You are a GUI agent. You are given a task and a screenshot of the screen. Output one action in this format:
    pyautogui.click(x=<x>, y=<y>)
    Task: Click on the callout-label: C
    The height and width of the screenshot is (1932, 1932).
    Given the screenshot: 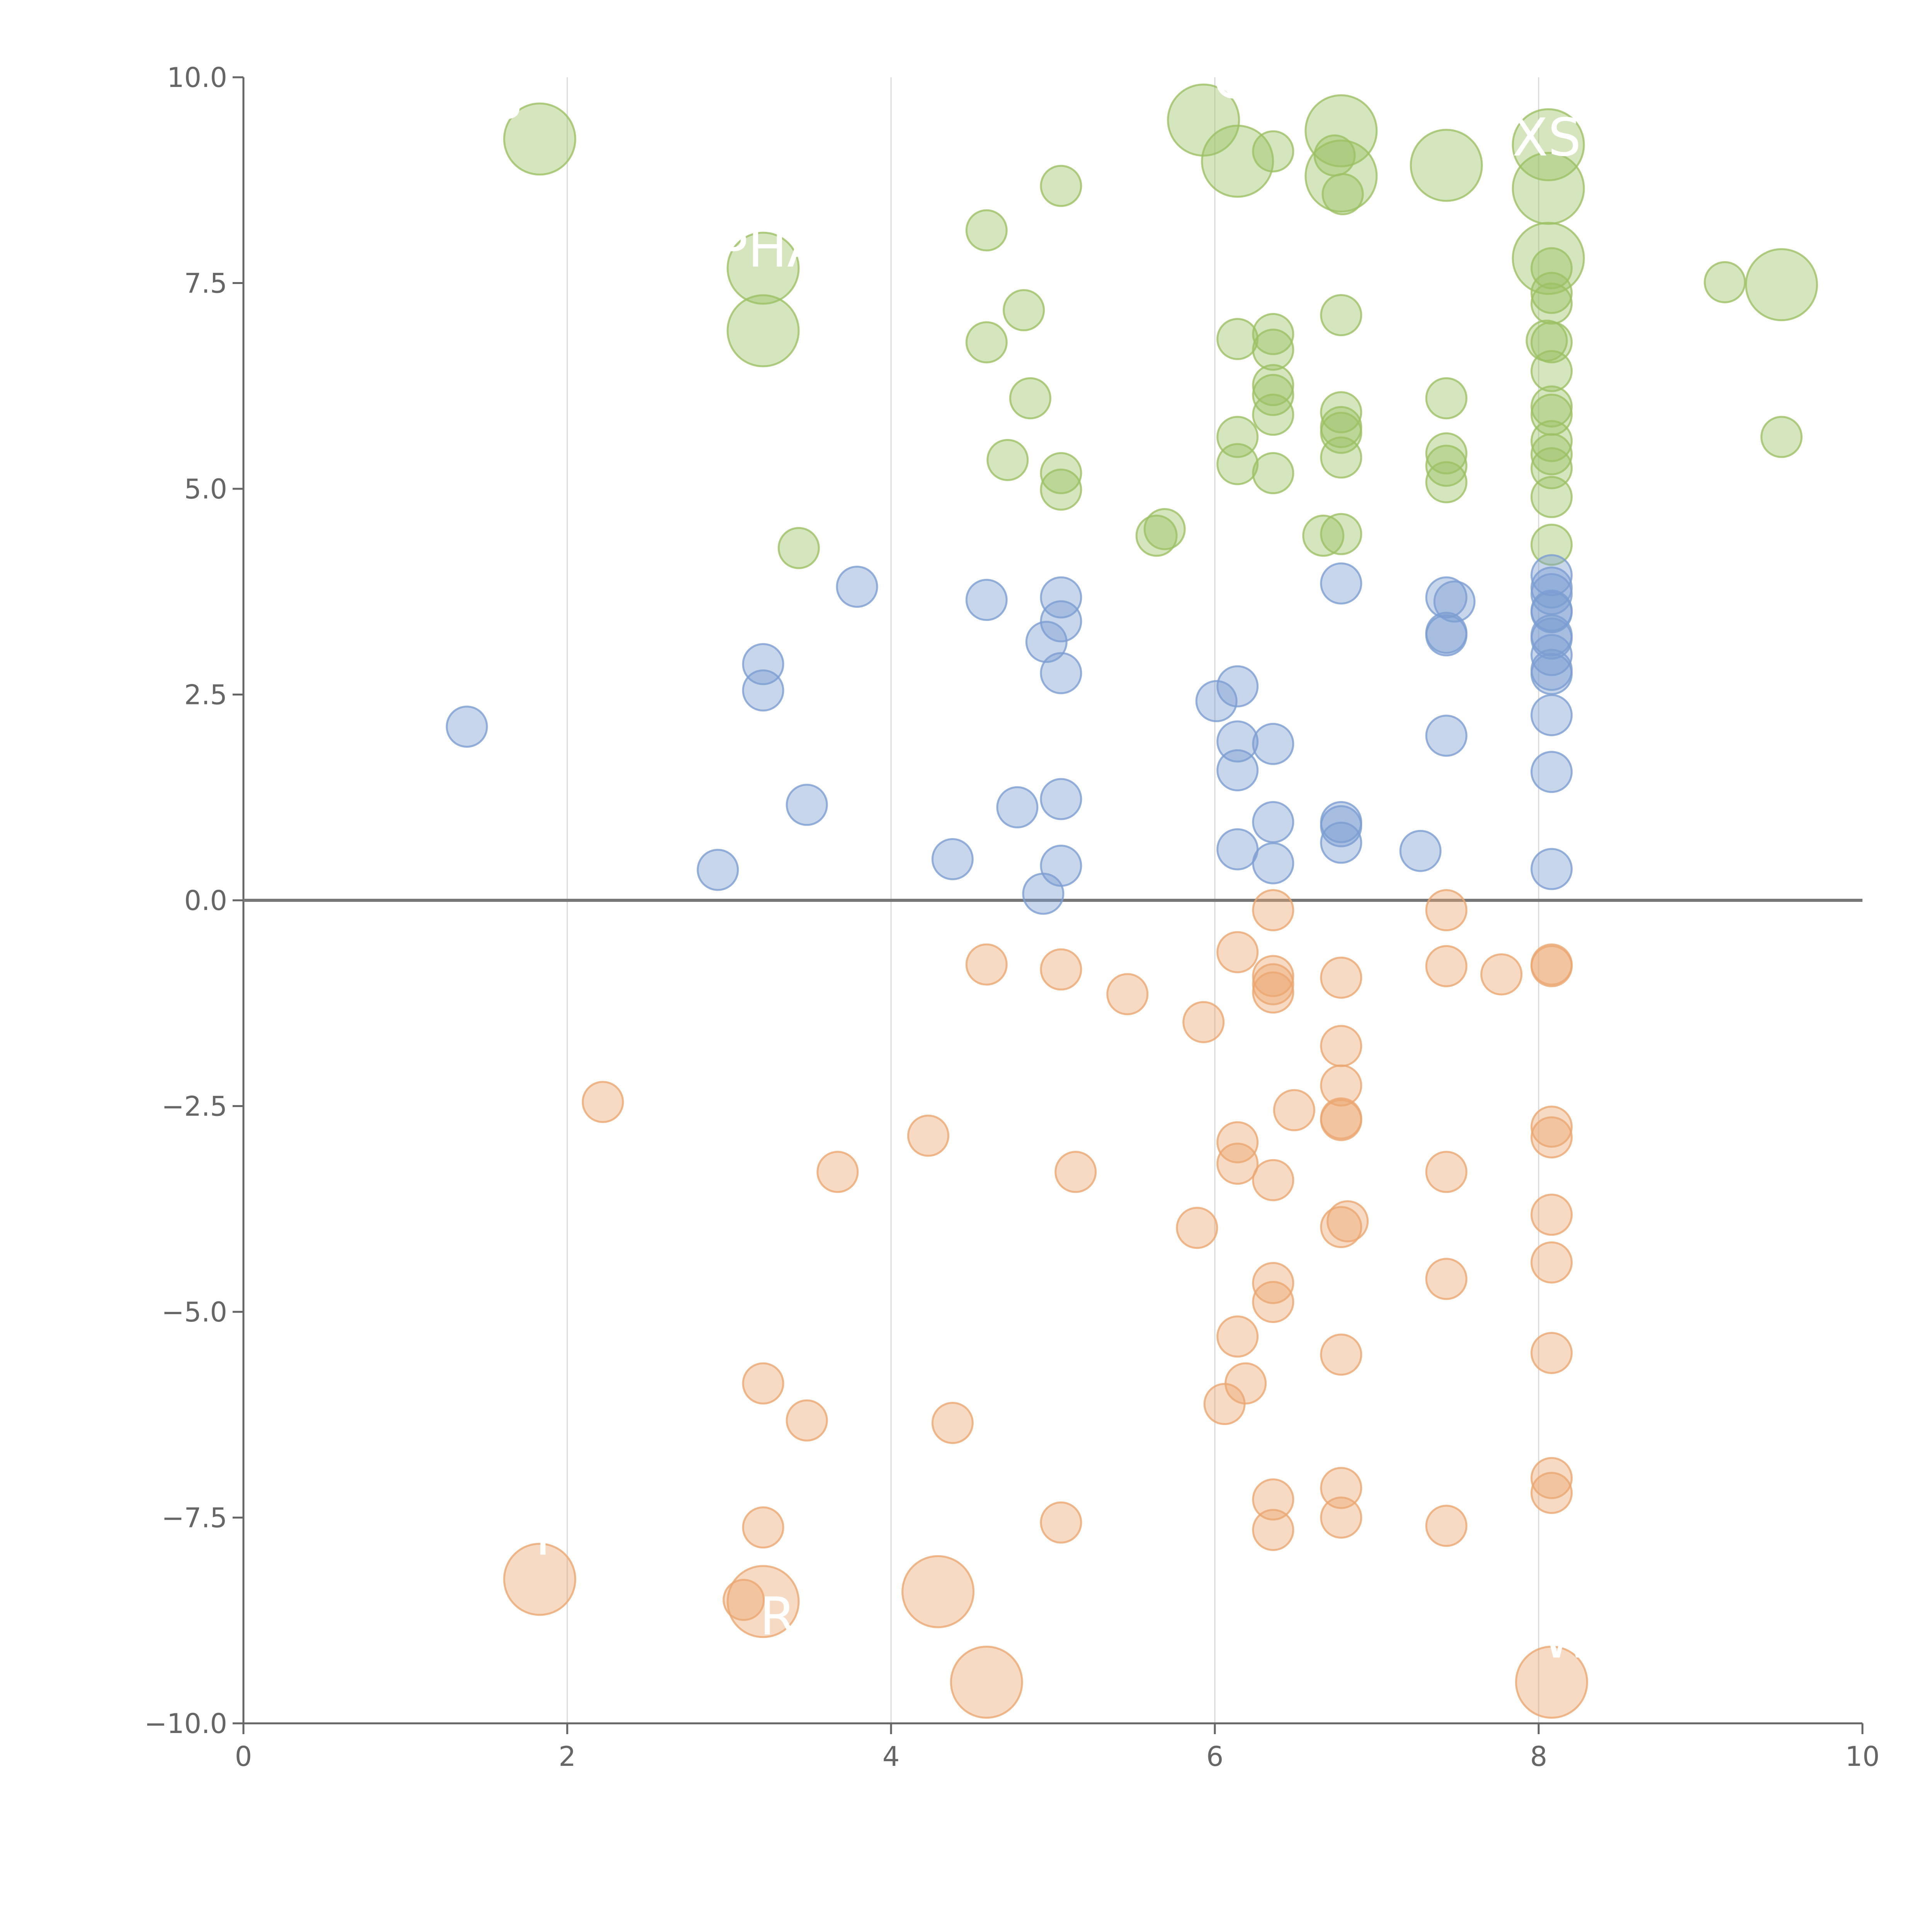 What is the action you would take?
    pyautogui.click(x=1231, y=79)
    